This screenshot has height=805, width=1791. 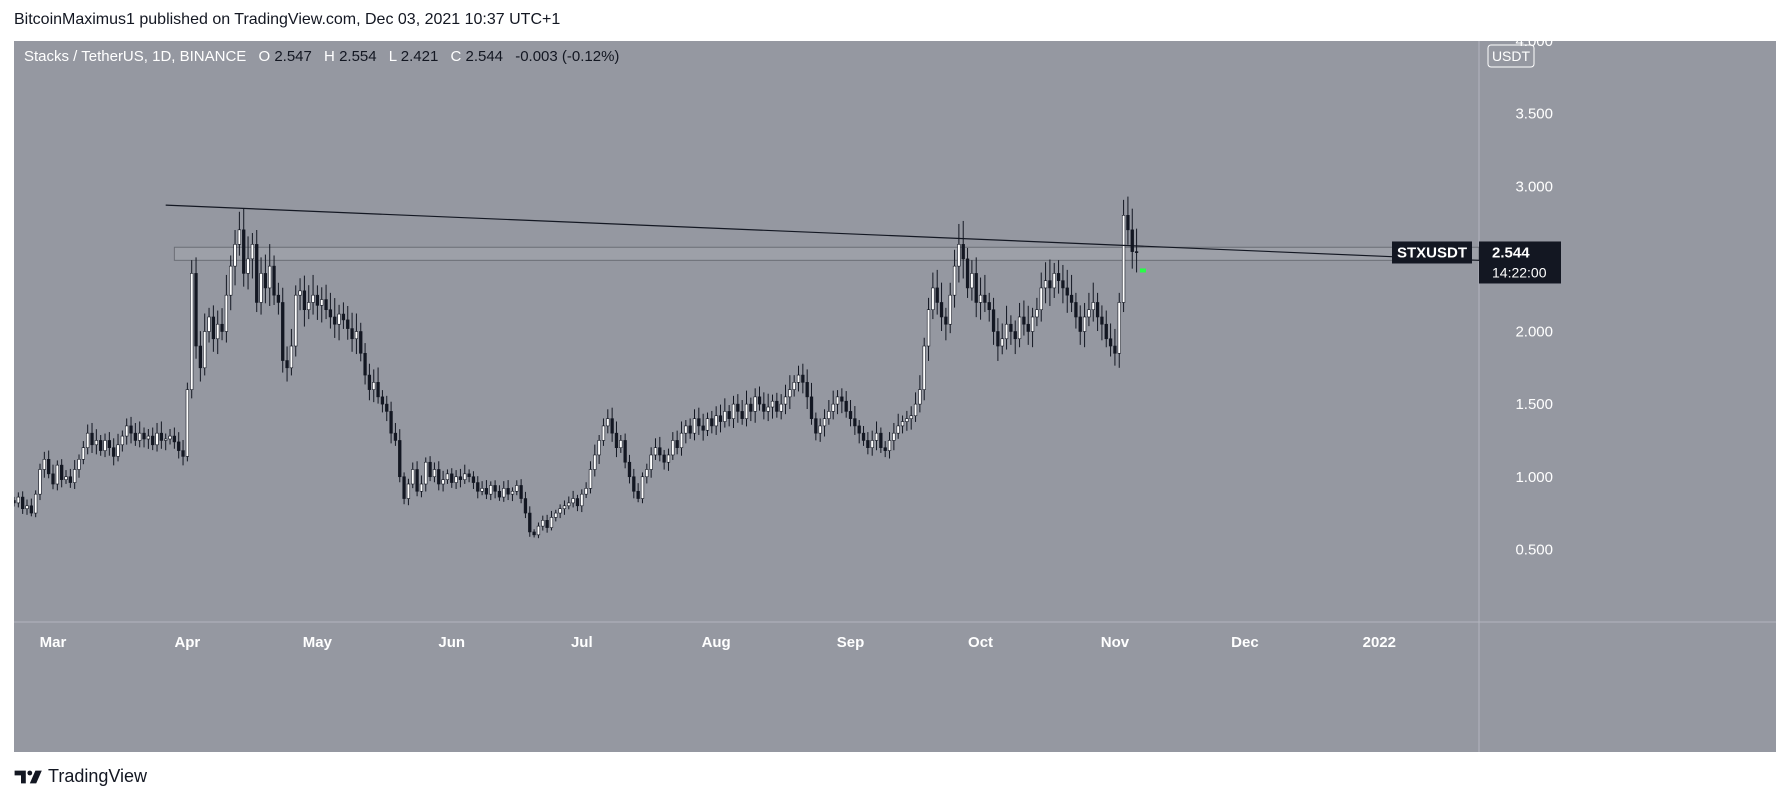 I want to click on x-tick-label: Aug, so click(x=716, y=642).